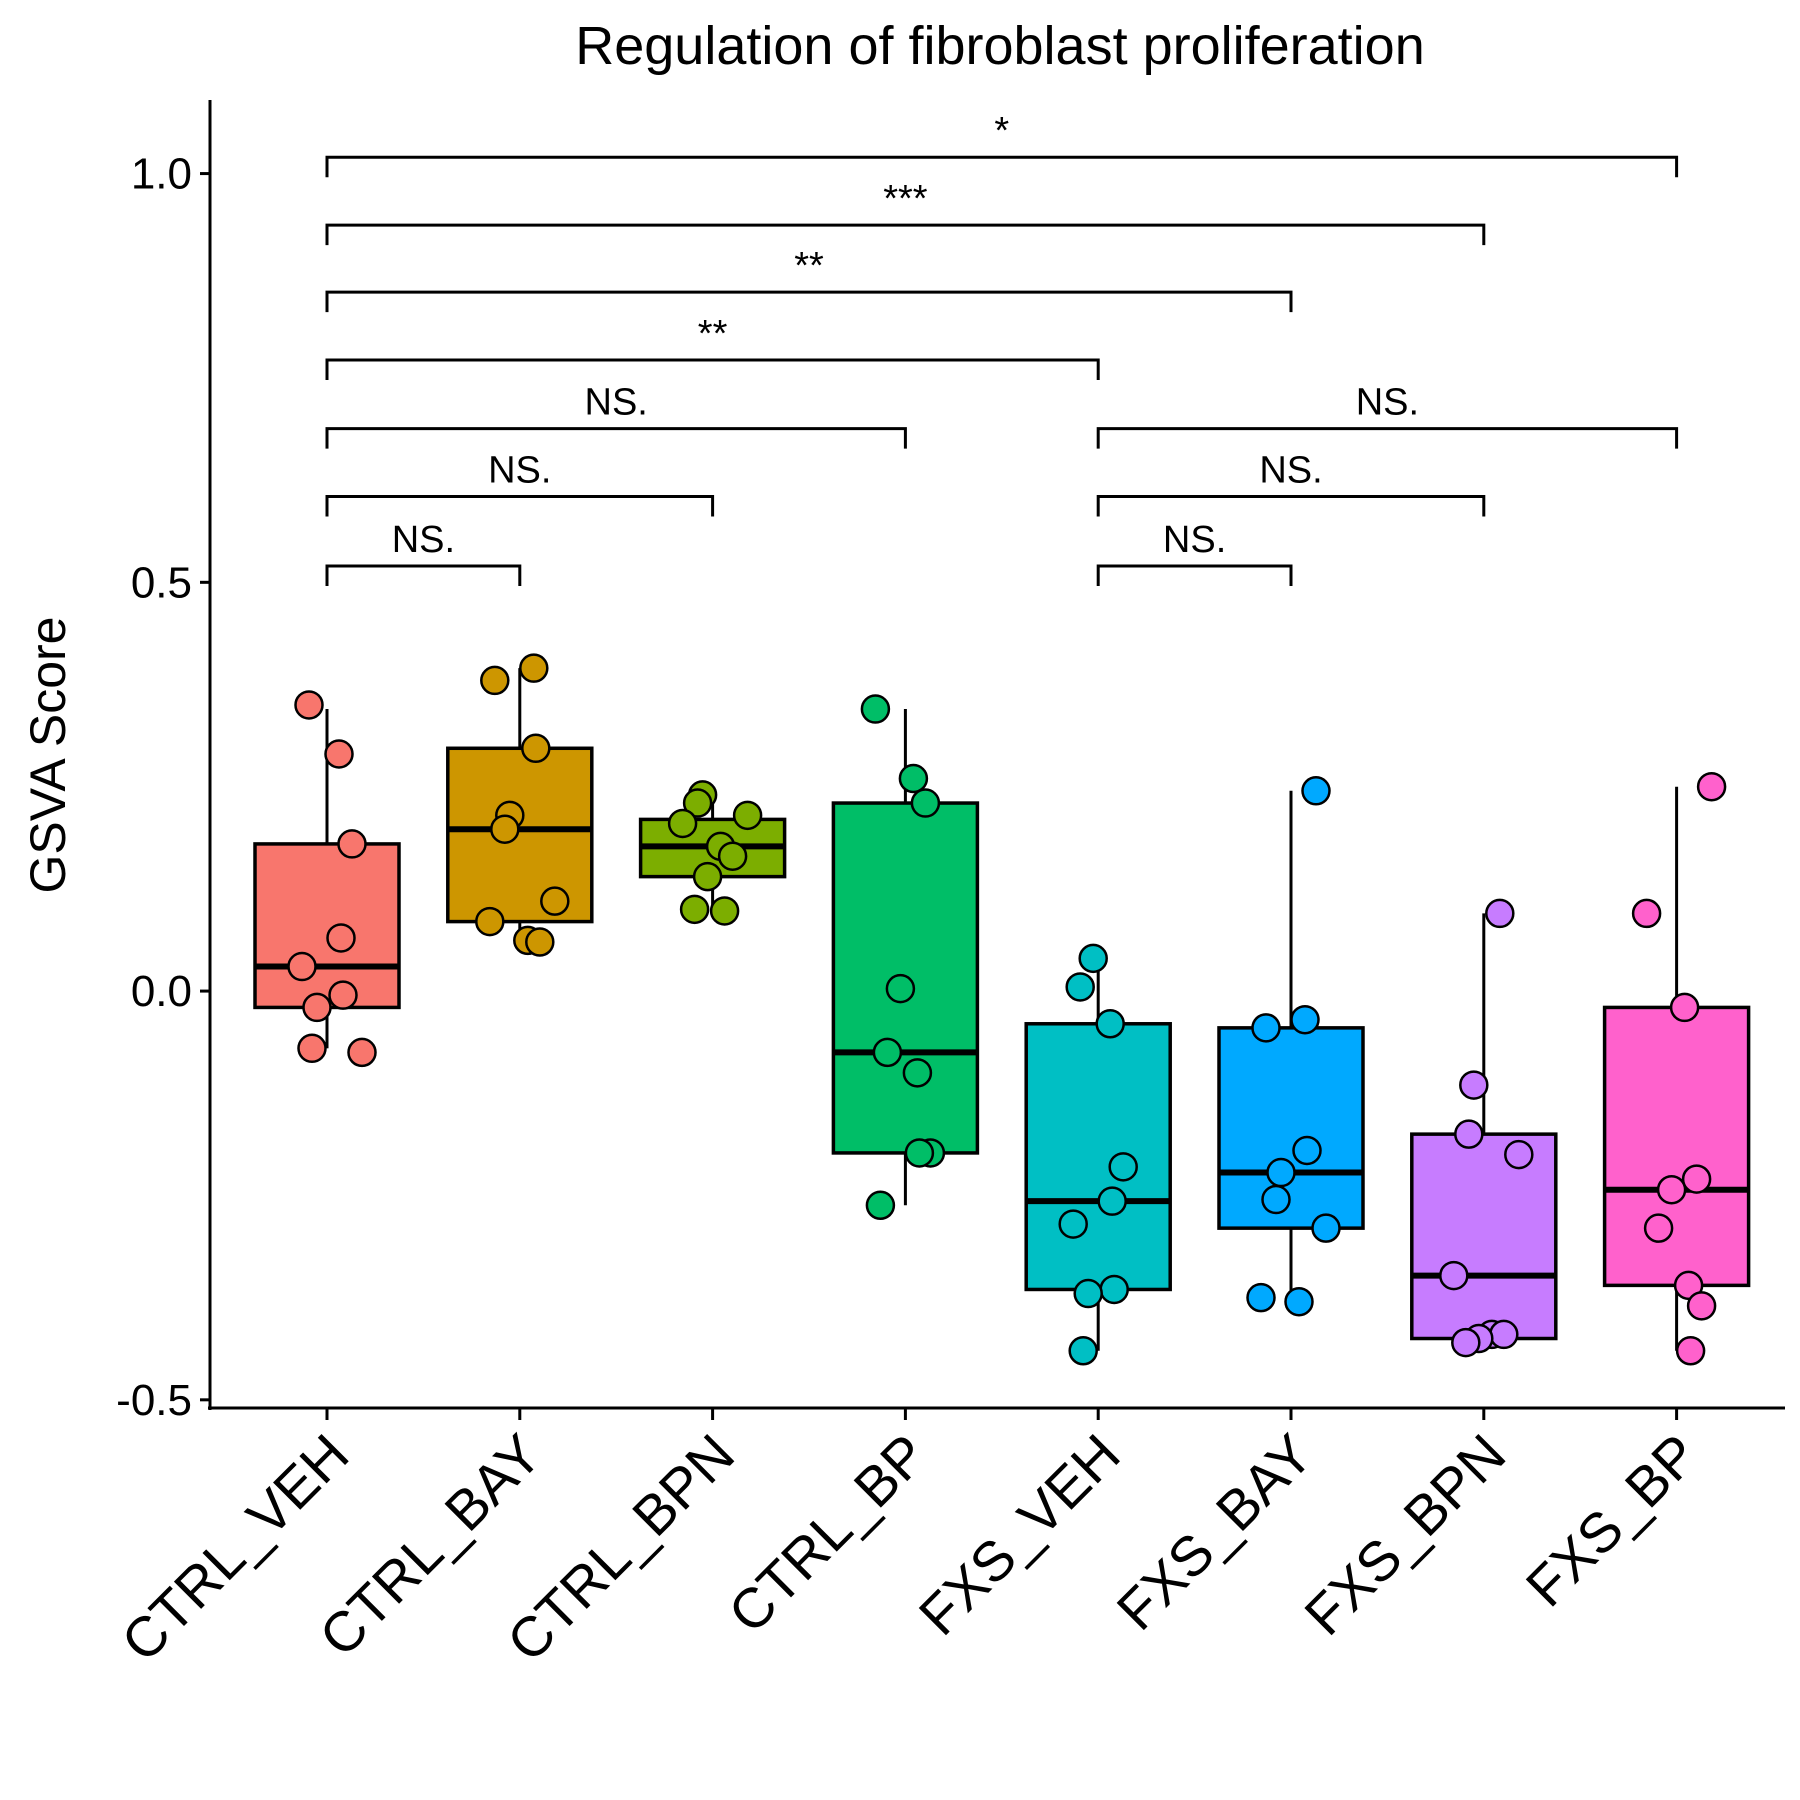 The image size is (1800, 1800). What do you see at coordinates (1404, 1534) in the screenshot?
I see `x-tick-label: FXS_BPN` at bounding box center [1404, 1534].